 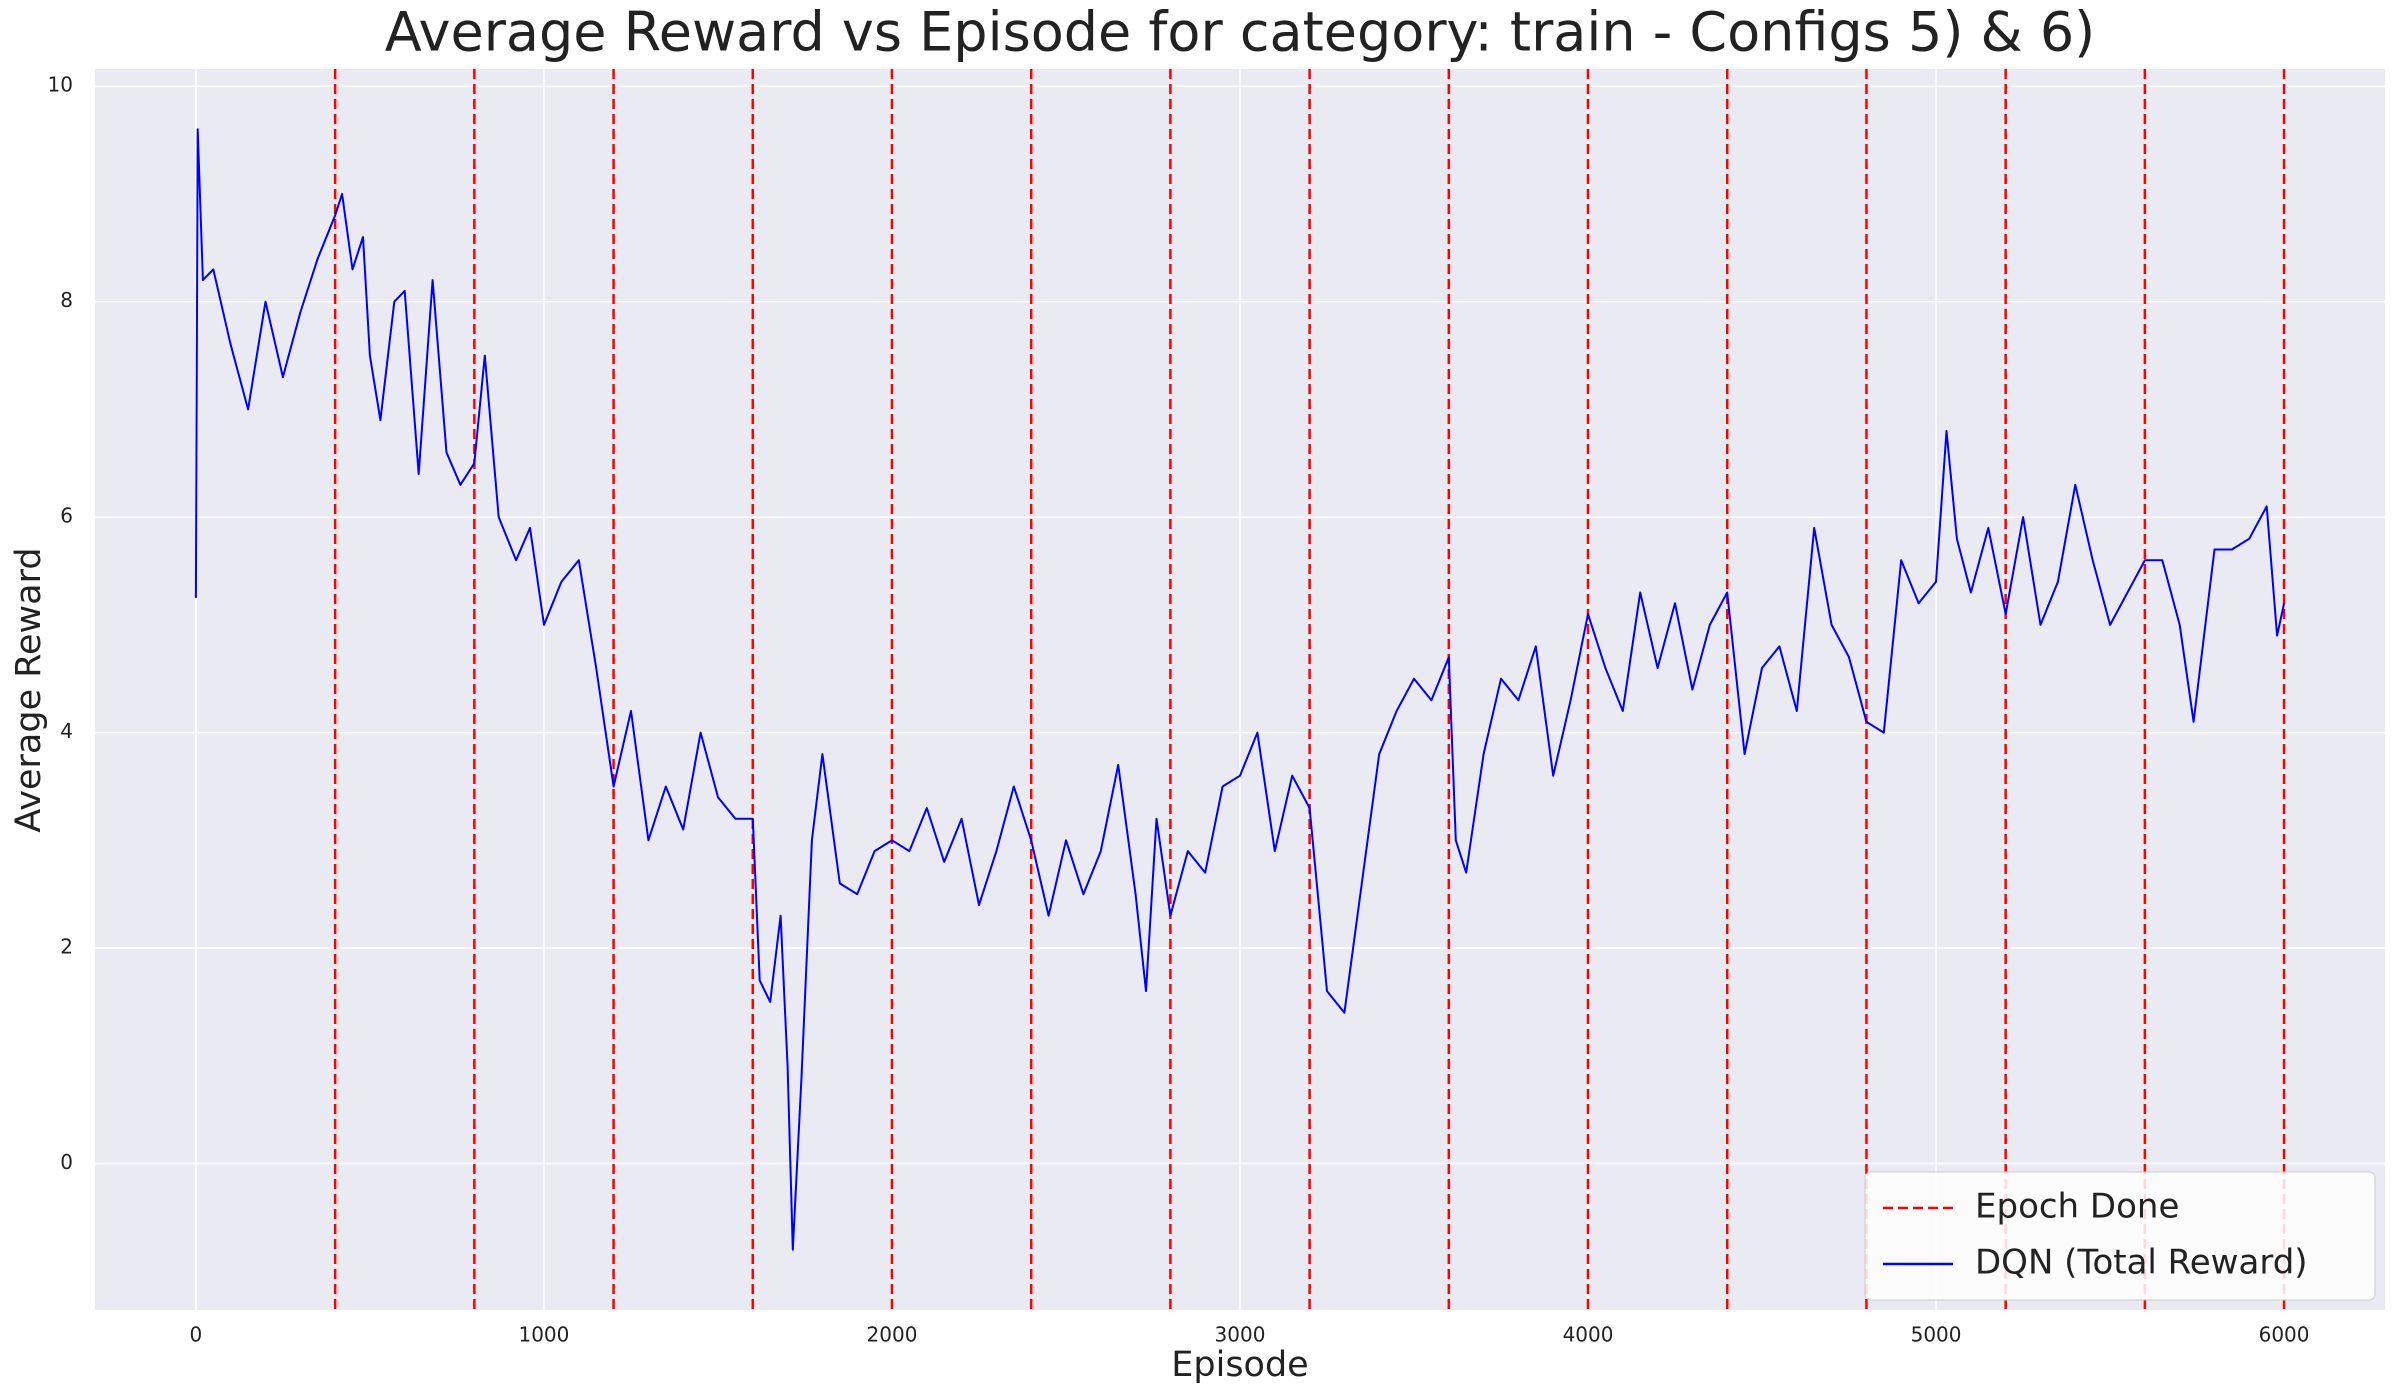 I want to click on x-tick-label: 6000, so click(x=2284, y=1335).